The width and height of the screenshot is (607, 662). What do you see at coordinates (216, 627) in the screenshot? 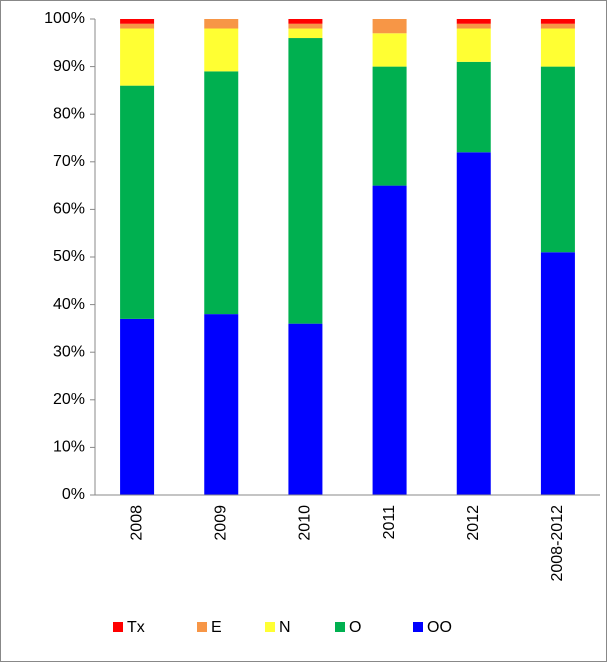
I see `legend-label: E` at bounding box center [216, 627].